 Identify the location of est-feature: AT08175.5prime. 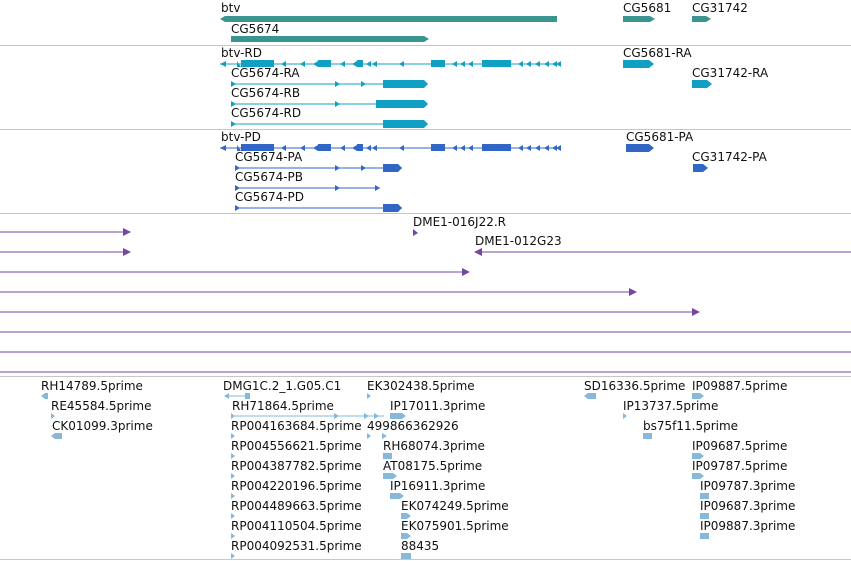
(432, 469).